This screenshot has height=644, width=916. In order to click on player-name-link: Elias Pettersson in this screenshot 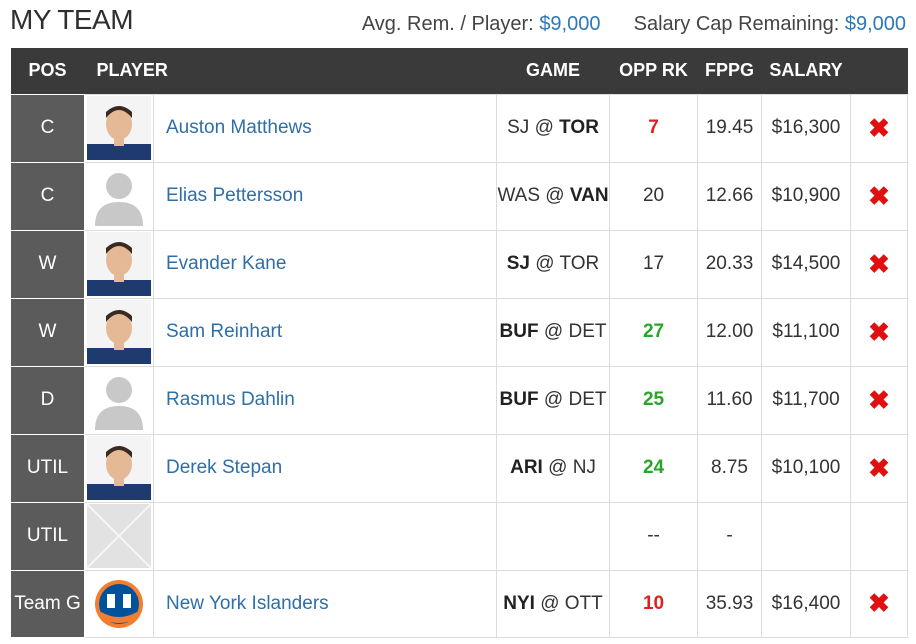, I will do `click(325, 196)`.